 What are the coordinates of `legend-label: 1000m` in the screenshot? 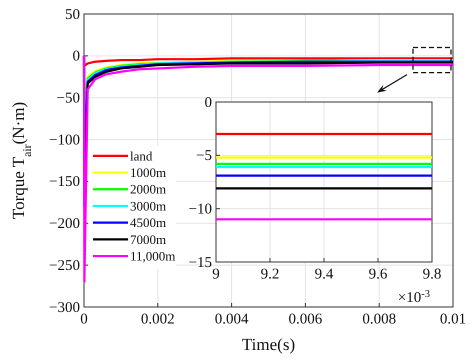 It's located at (148, 172).